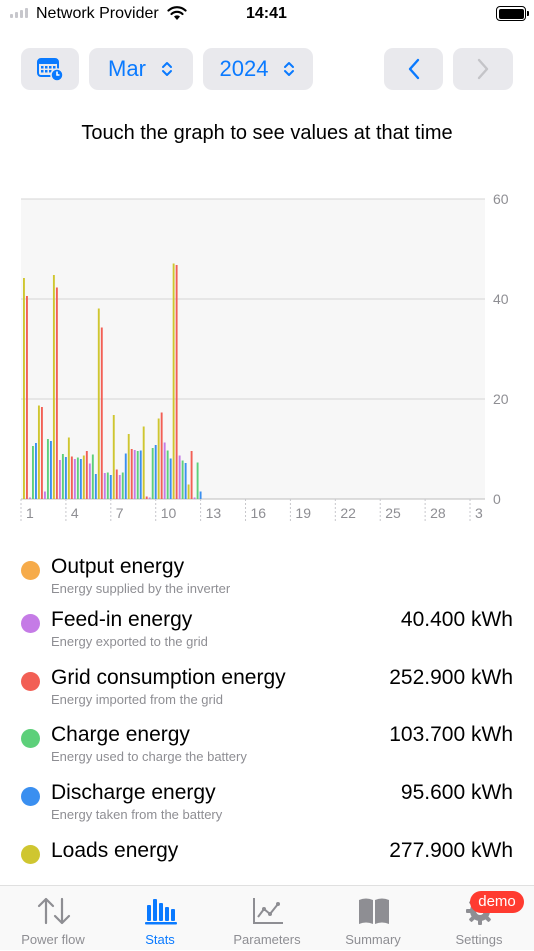 This screenshot has width=534, height=951. What do you see at coordinates (169, 513) in the screenshot?
I see `x-tick-label: 10` at bounding box center [169, 513].